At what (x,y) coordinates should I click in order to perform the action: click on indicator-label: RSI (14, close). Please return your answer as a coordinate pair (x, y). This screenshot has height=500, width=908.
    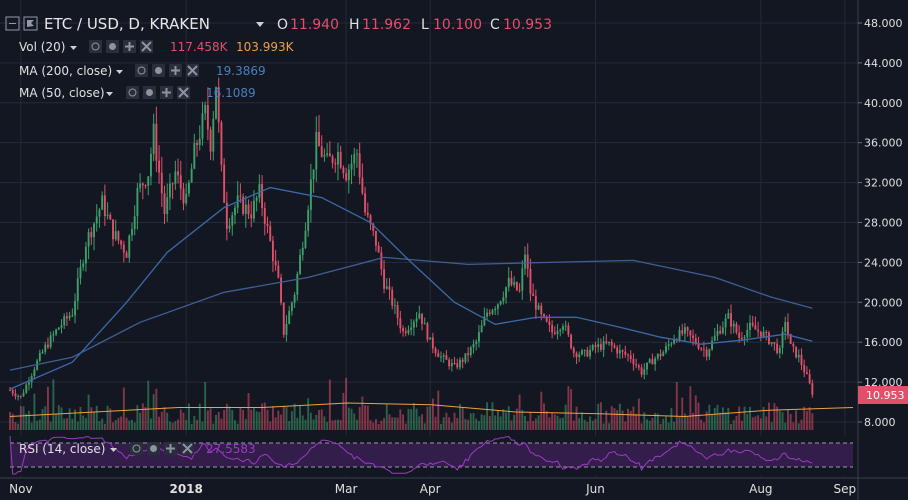
    Looking at the image, I should click on (62, 449).